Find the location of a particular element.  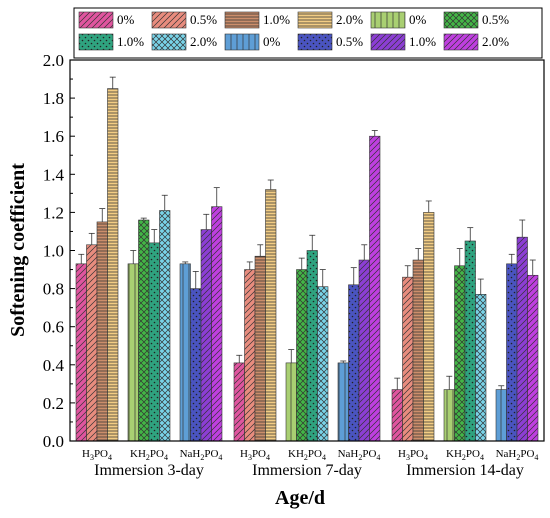

group-label: Immersion 7-day is located at coordinates (307, 470).